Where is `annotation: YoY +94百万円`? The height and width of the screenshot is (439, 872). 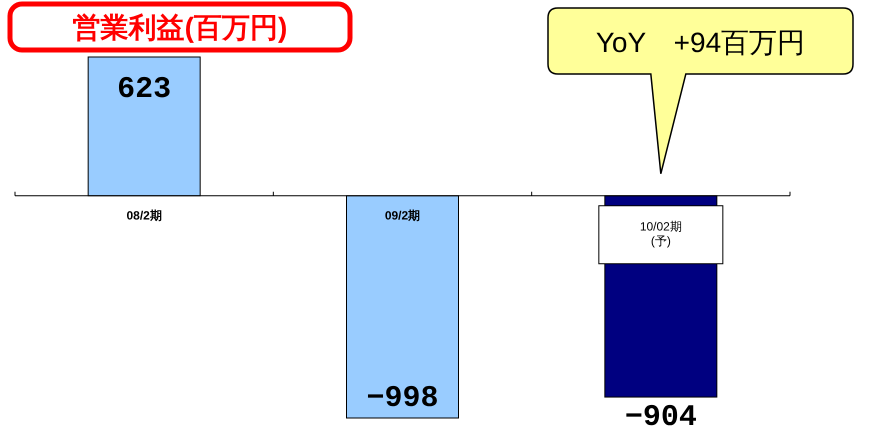
annotation: YoY +94百万円 is located at coordinates (701, 42).